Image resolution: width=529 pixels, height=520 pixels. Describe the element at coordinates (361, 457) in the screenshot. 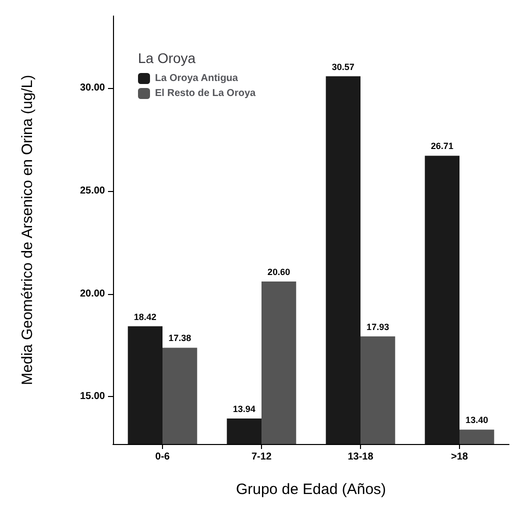

I see `x-tick-label: 13-18` at that location.